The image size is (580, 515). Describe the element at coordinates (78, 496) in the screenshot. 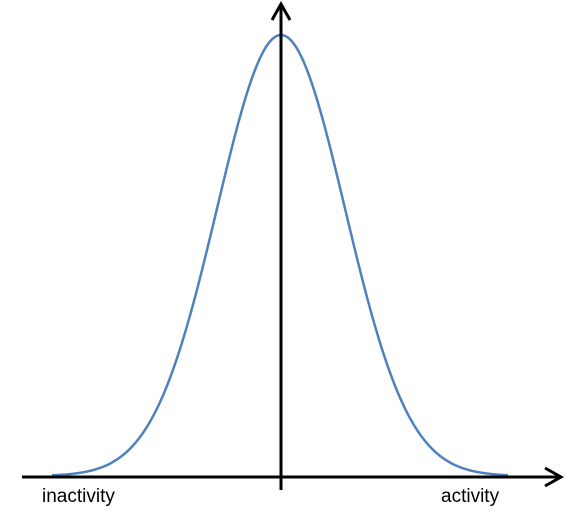

I see `left-label: inactivity` at that location.